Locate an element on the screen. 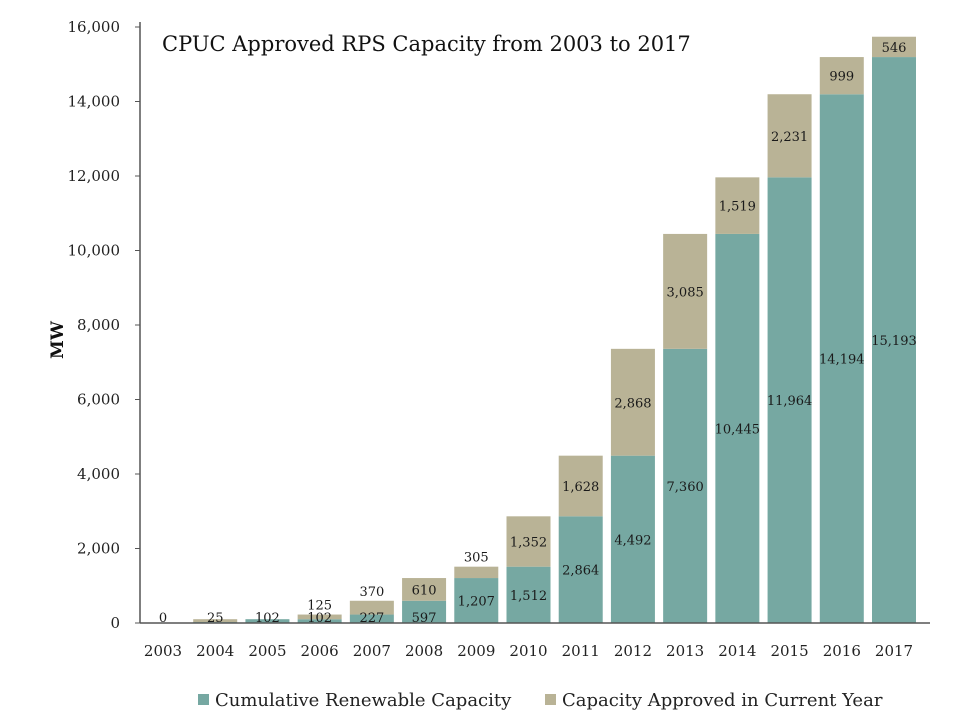 The height and width of the screenshot is (720, 960). bar-cumulative-2014 is located at coordinates (737, 428).